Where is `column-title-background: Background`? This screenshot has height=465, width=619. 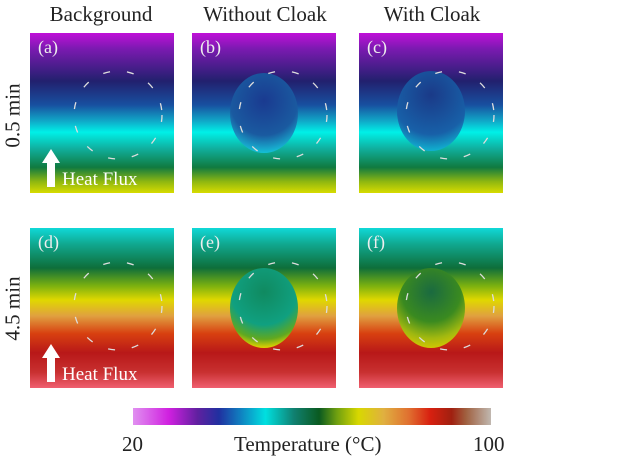 column-title-background: Background is located at coordinates (101, 14).